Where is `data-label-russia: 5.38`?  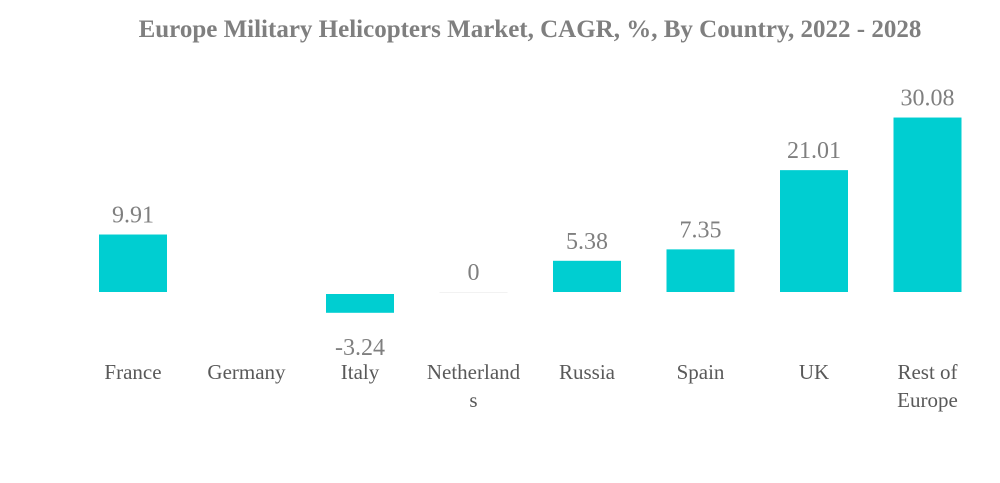
data-label-russia: 5.38 is located at coordinates (587, 242).